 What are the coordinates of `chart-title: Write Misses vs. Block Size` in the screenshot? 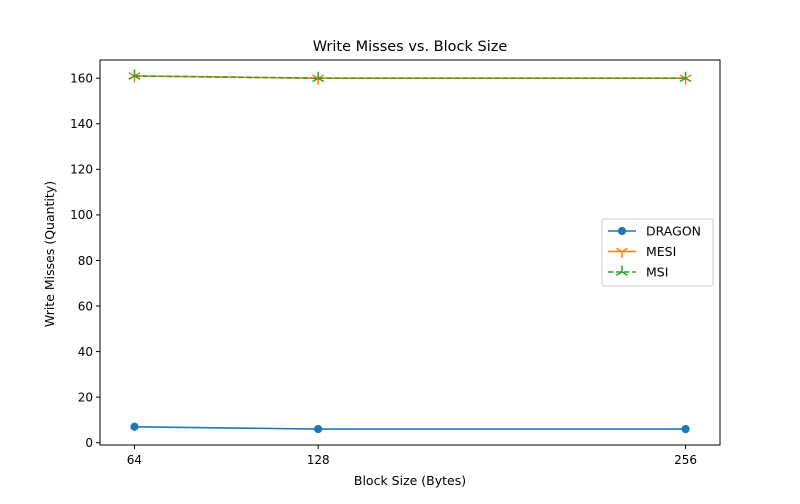 It's located at (410, 47).